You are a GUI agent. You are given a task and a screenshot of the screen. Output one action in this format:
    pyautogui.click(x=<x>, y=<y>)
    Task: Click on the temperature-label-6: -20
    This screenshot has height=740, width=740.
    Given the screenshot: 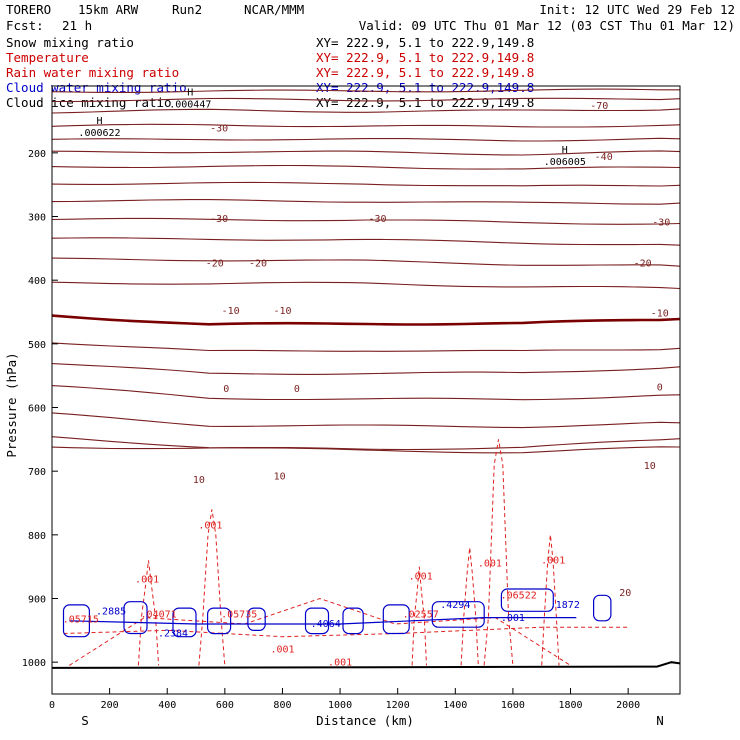 What is the action you would take?
    pyautogui.click(x=215, y=263)
    